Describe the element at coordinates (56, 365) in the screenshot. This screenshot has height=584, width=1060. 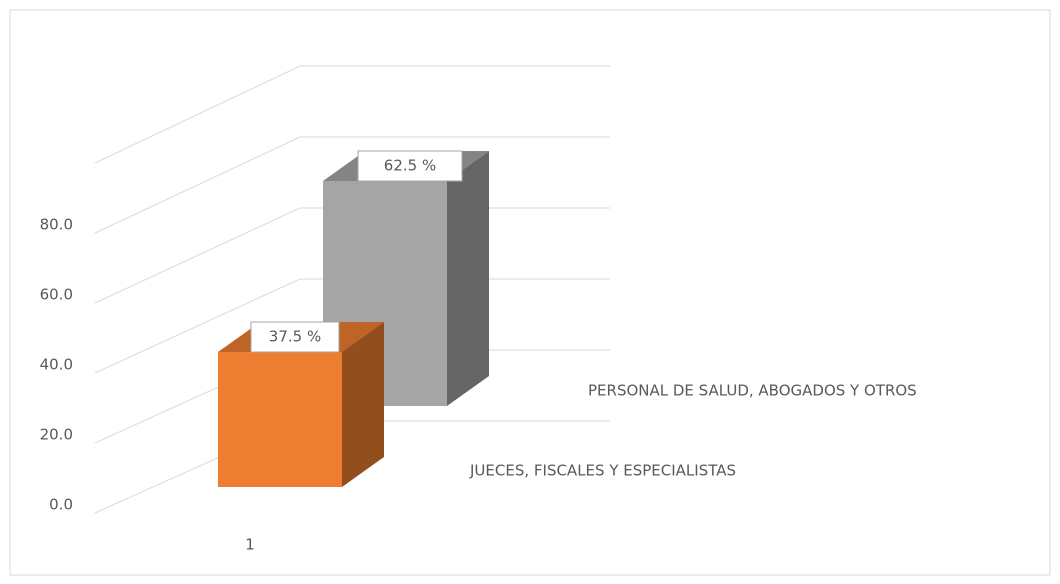
I see `y-tick-label: 40.0` at that location.